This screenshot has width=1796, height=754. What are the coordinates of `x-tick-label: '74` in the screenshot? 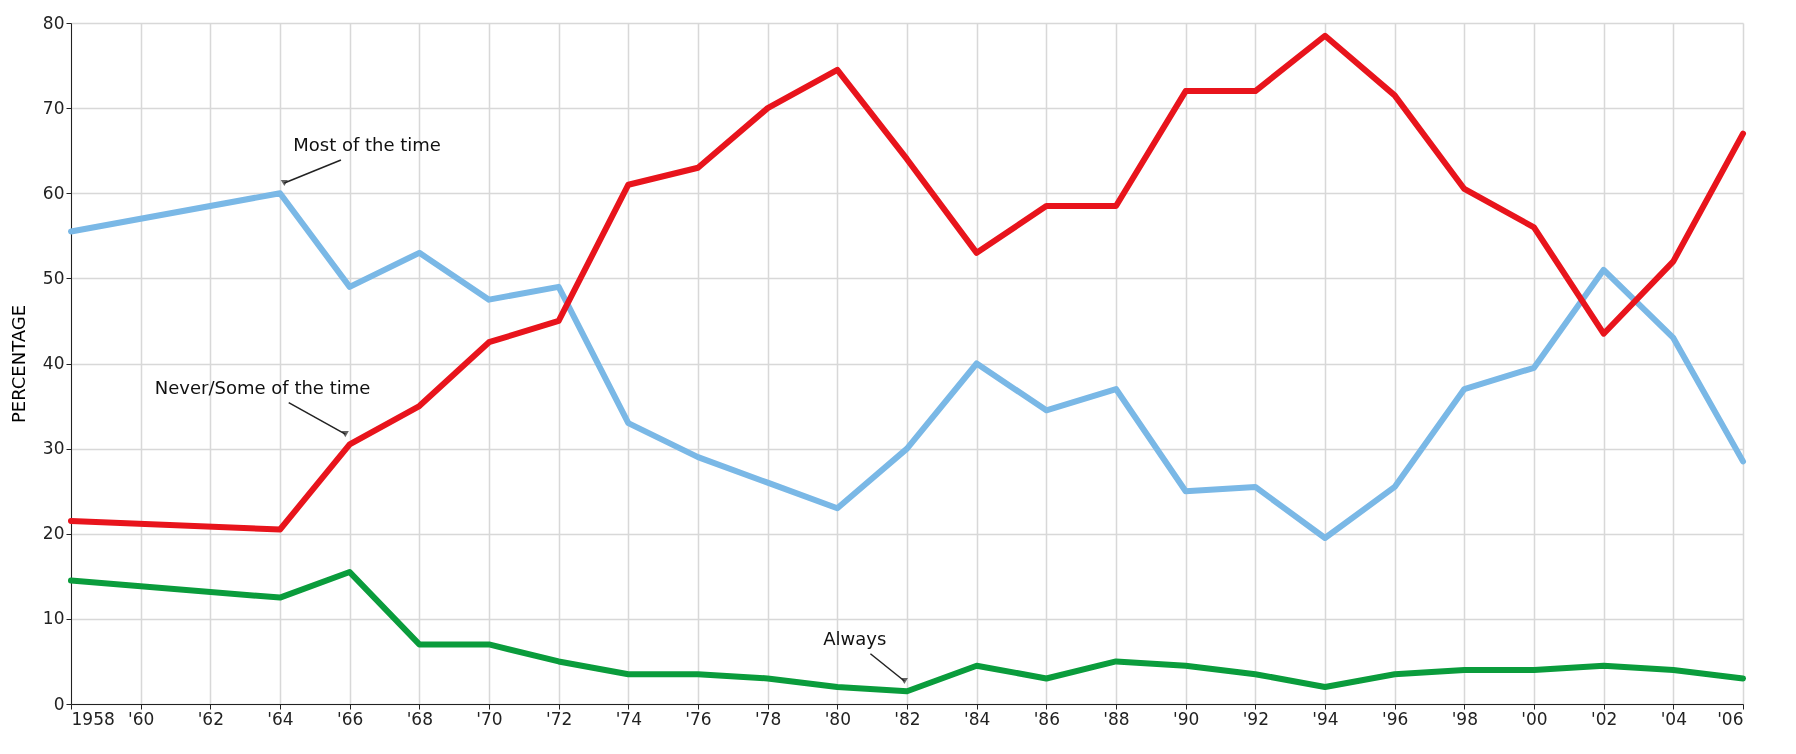 It's located at (628, 718).